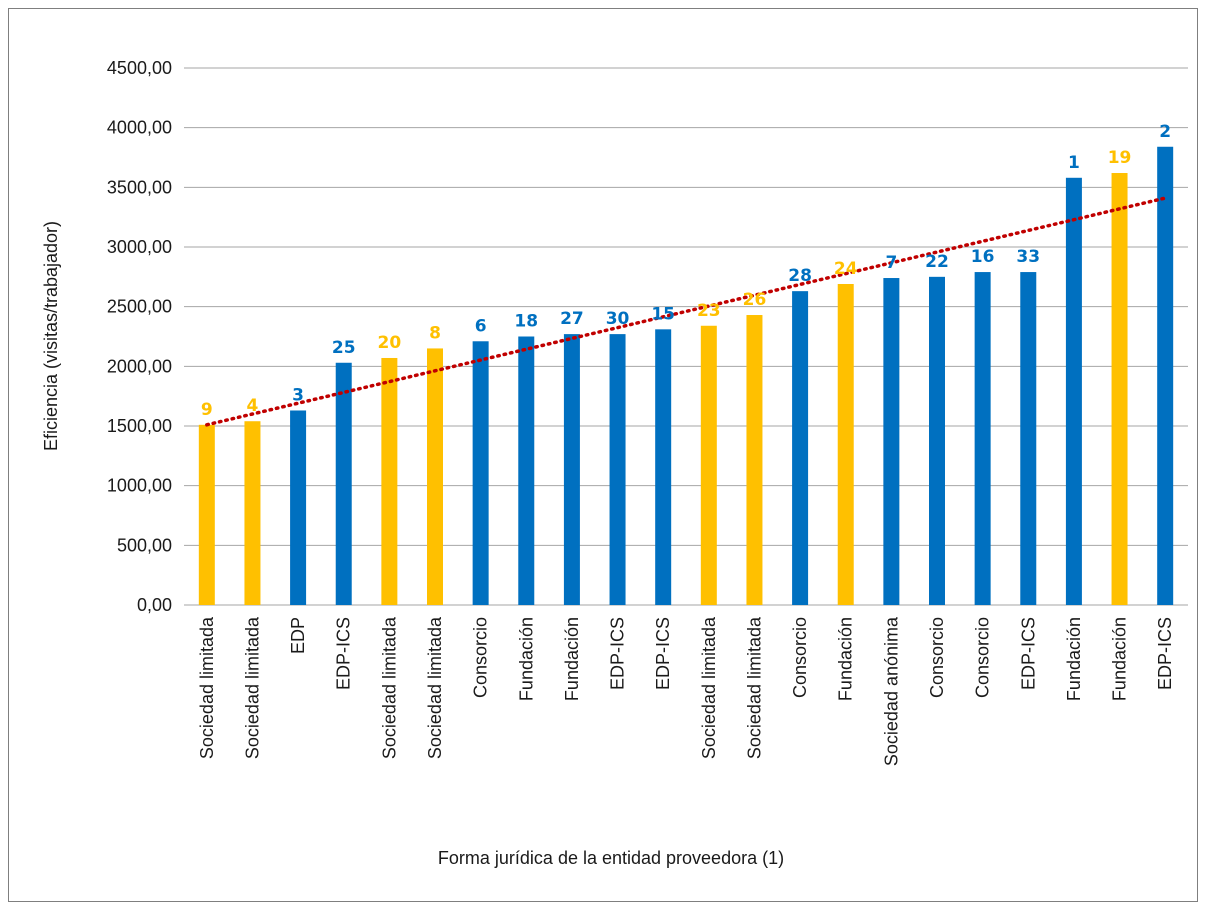 The height and width of the screenshot is (910, 1208). I want to click on y-tick-label: 2000,00, so click(139, 366).